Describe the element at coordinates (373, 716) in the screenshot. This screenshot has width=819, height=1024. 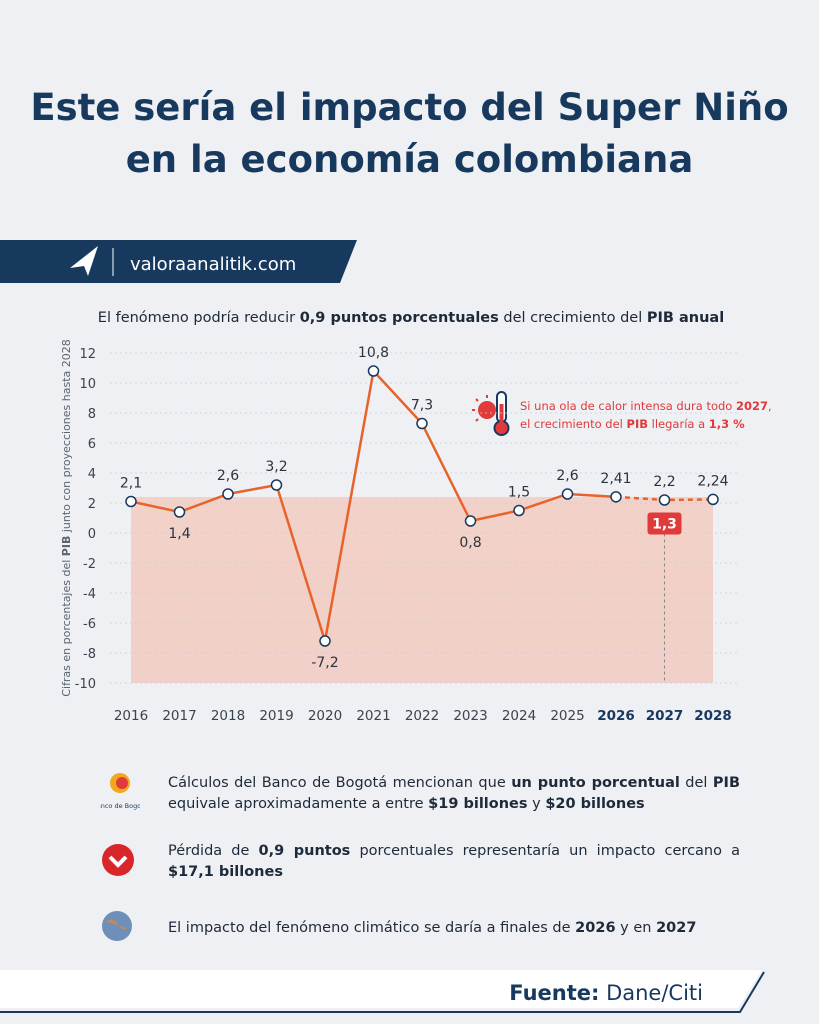
I see `x-tick-label: 2021` at that location.